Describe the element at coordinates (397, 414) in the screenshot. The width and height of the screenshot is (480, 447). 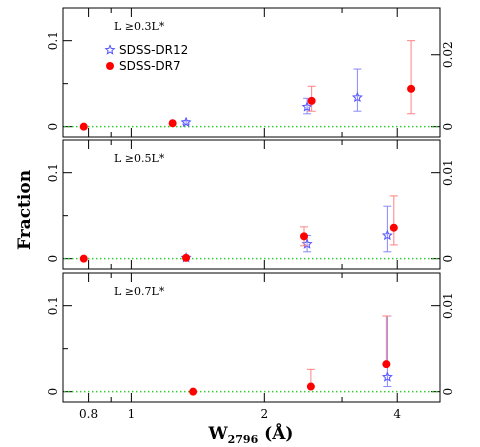
I see `x-tick-label: 4` at that location.